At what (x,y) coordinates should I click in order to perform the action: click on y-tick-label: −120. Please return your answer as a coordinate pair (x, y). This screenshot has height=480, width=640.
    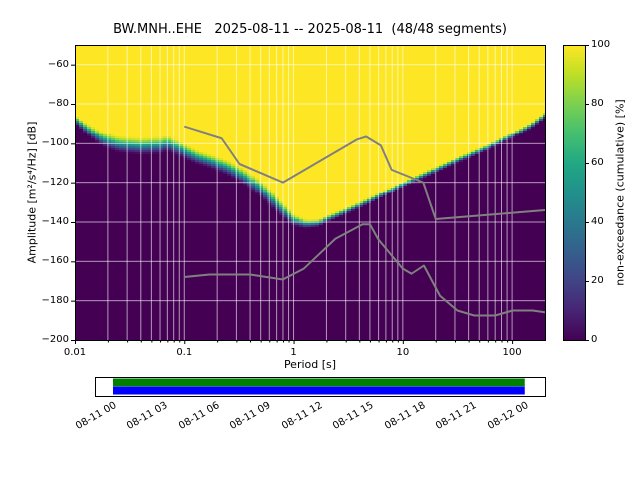
    Looking at the image, I should click on (55, 182).